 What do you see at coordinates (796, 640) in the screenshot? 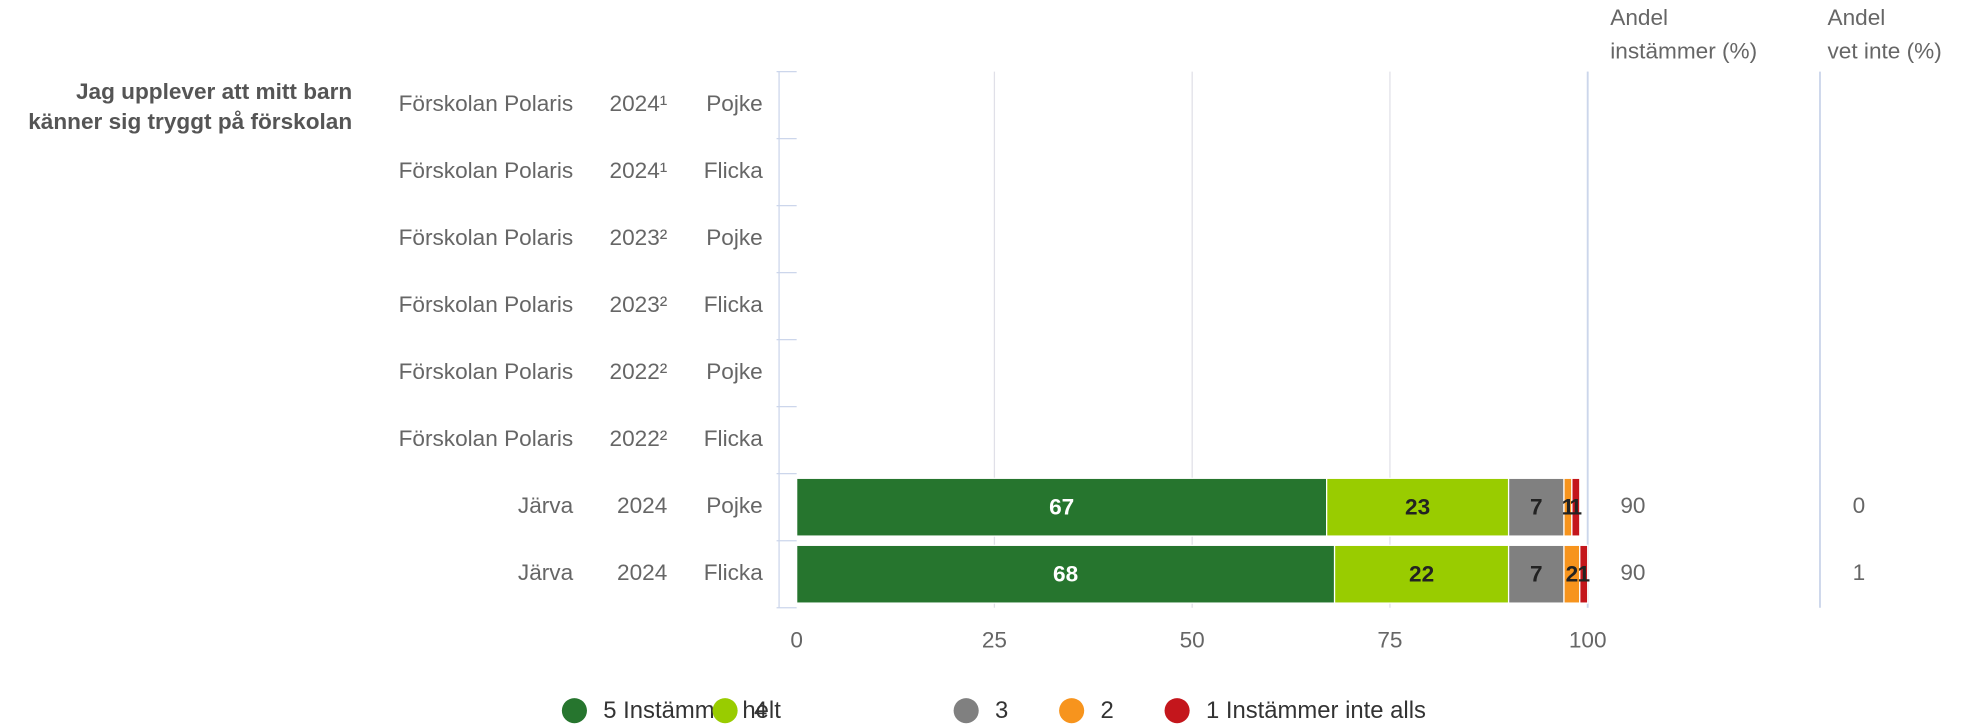
I see `x-tick-label: 0` at bounding box center [796, 640].